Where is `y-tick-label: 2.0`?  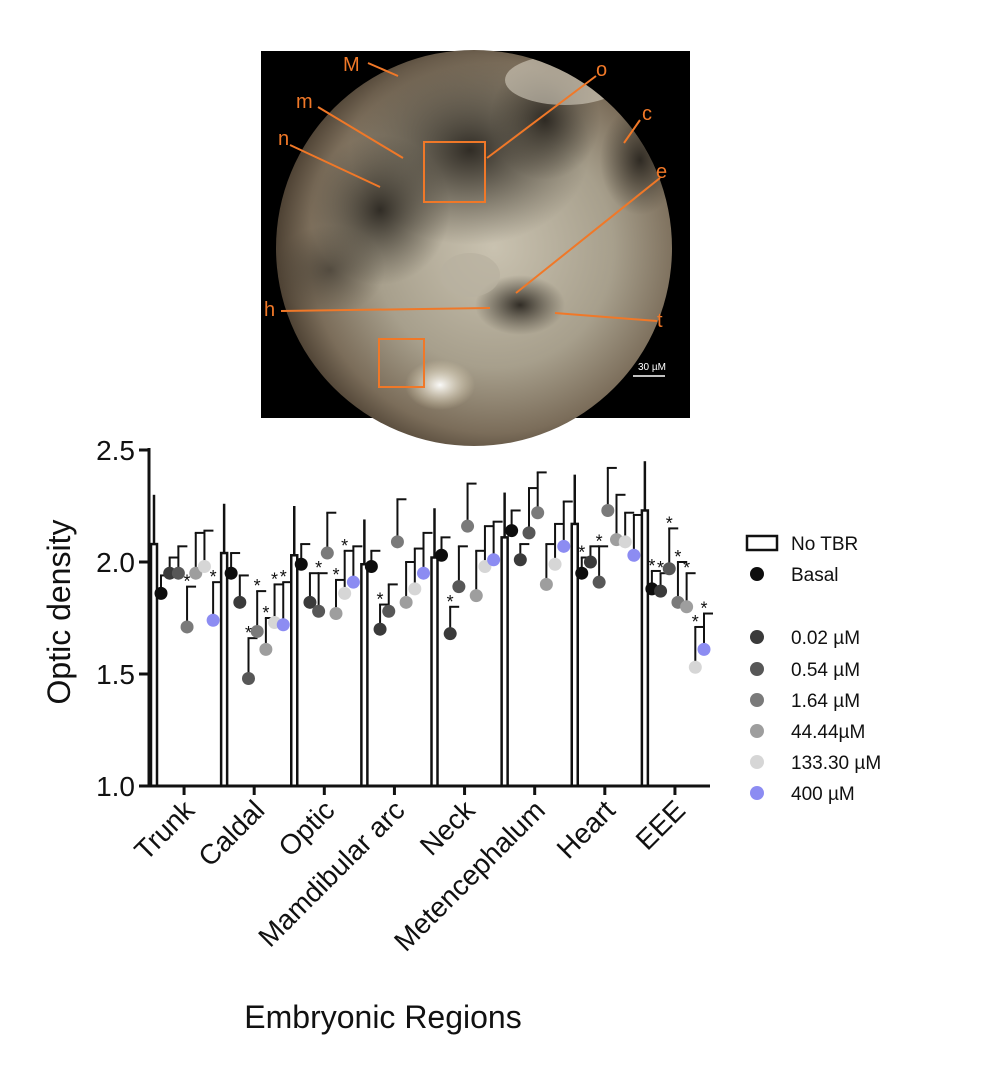 y-tick-label: 2.0 is located at coordinates (115, 562).